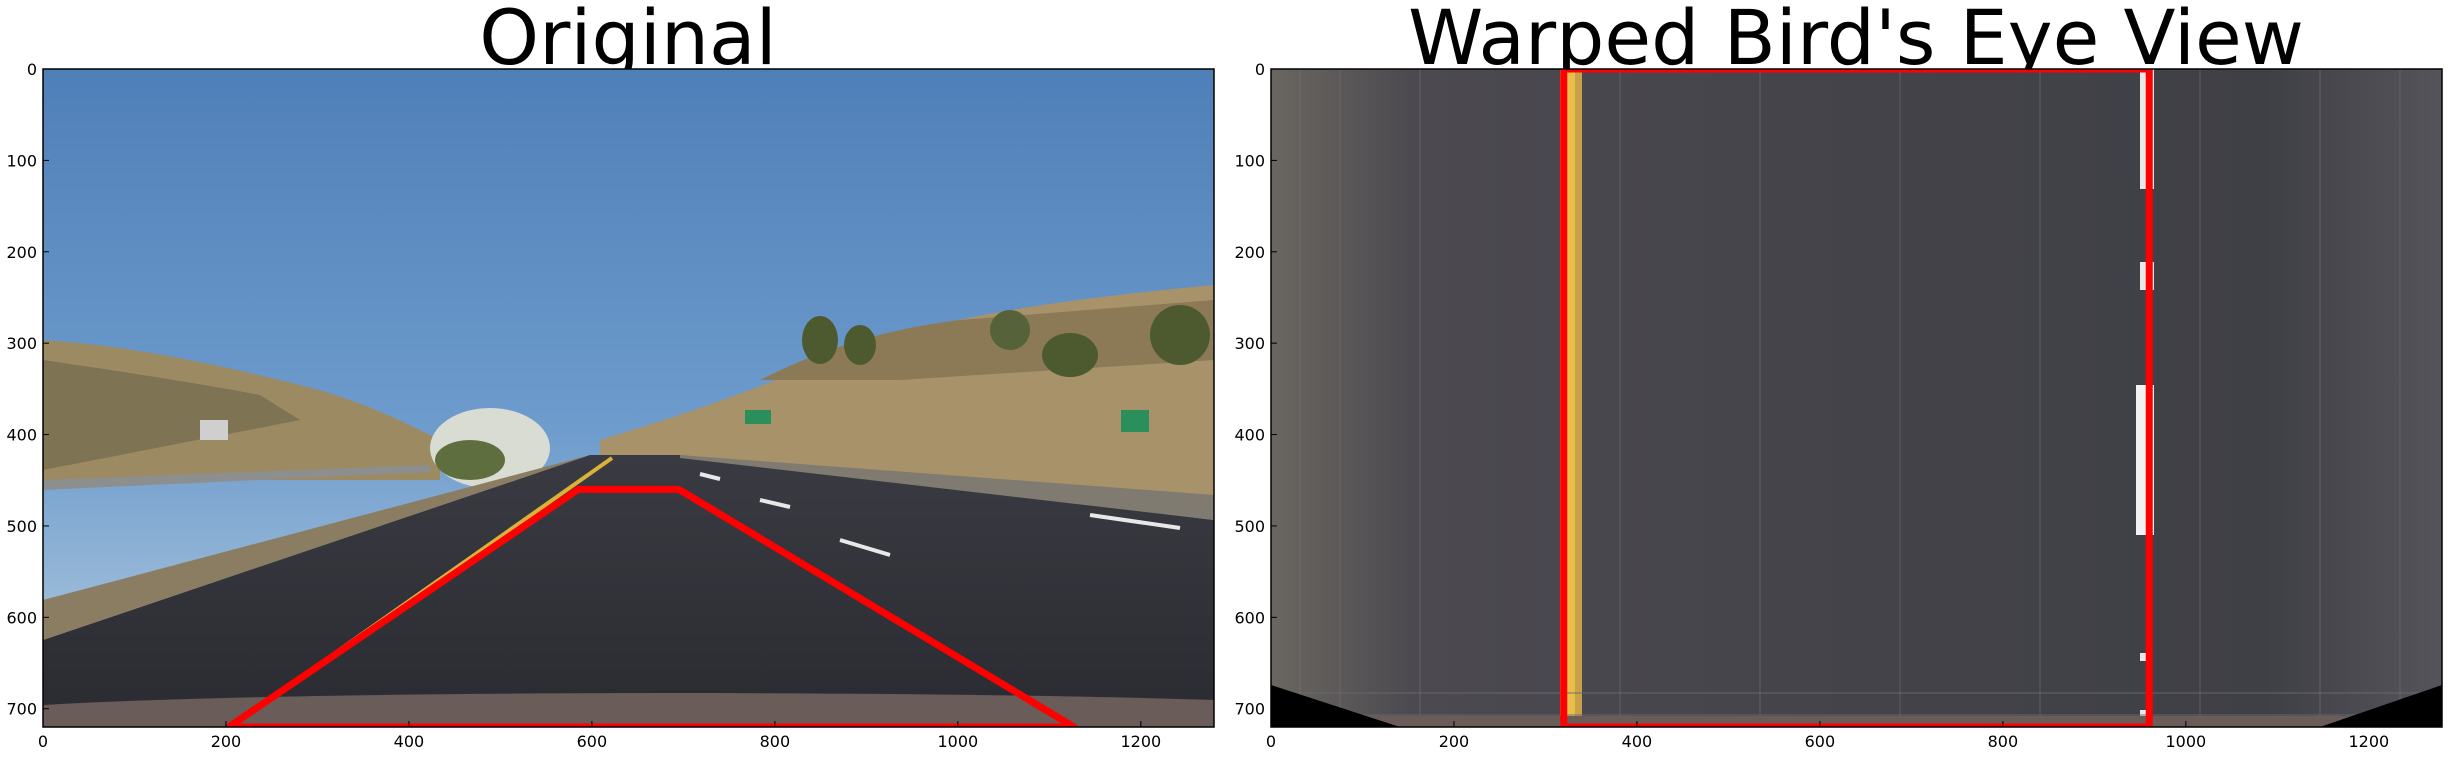  What do you see at coordinates (21, 252) in the screenshot?
I see `original-y-tick-label: 200` at bounding box center [21, 252].